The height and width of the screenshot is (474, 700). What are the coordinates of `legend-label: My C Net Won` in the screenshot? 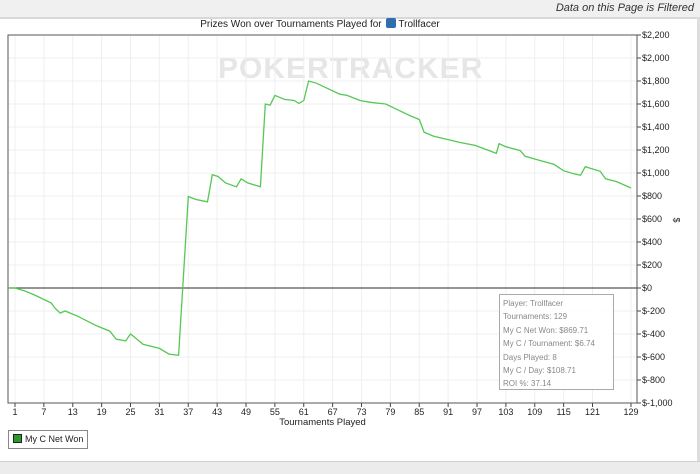 It's located at (54, 439).